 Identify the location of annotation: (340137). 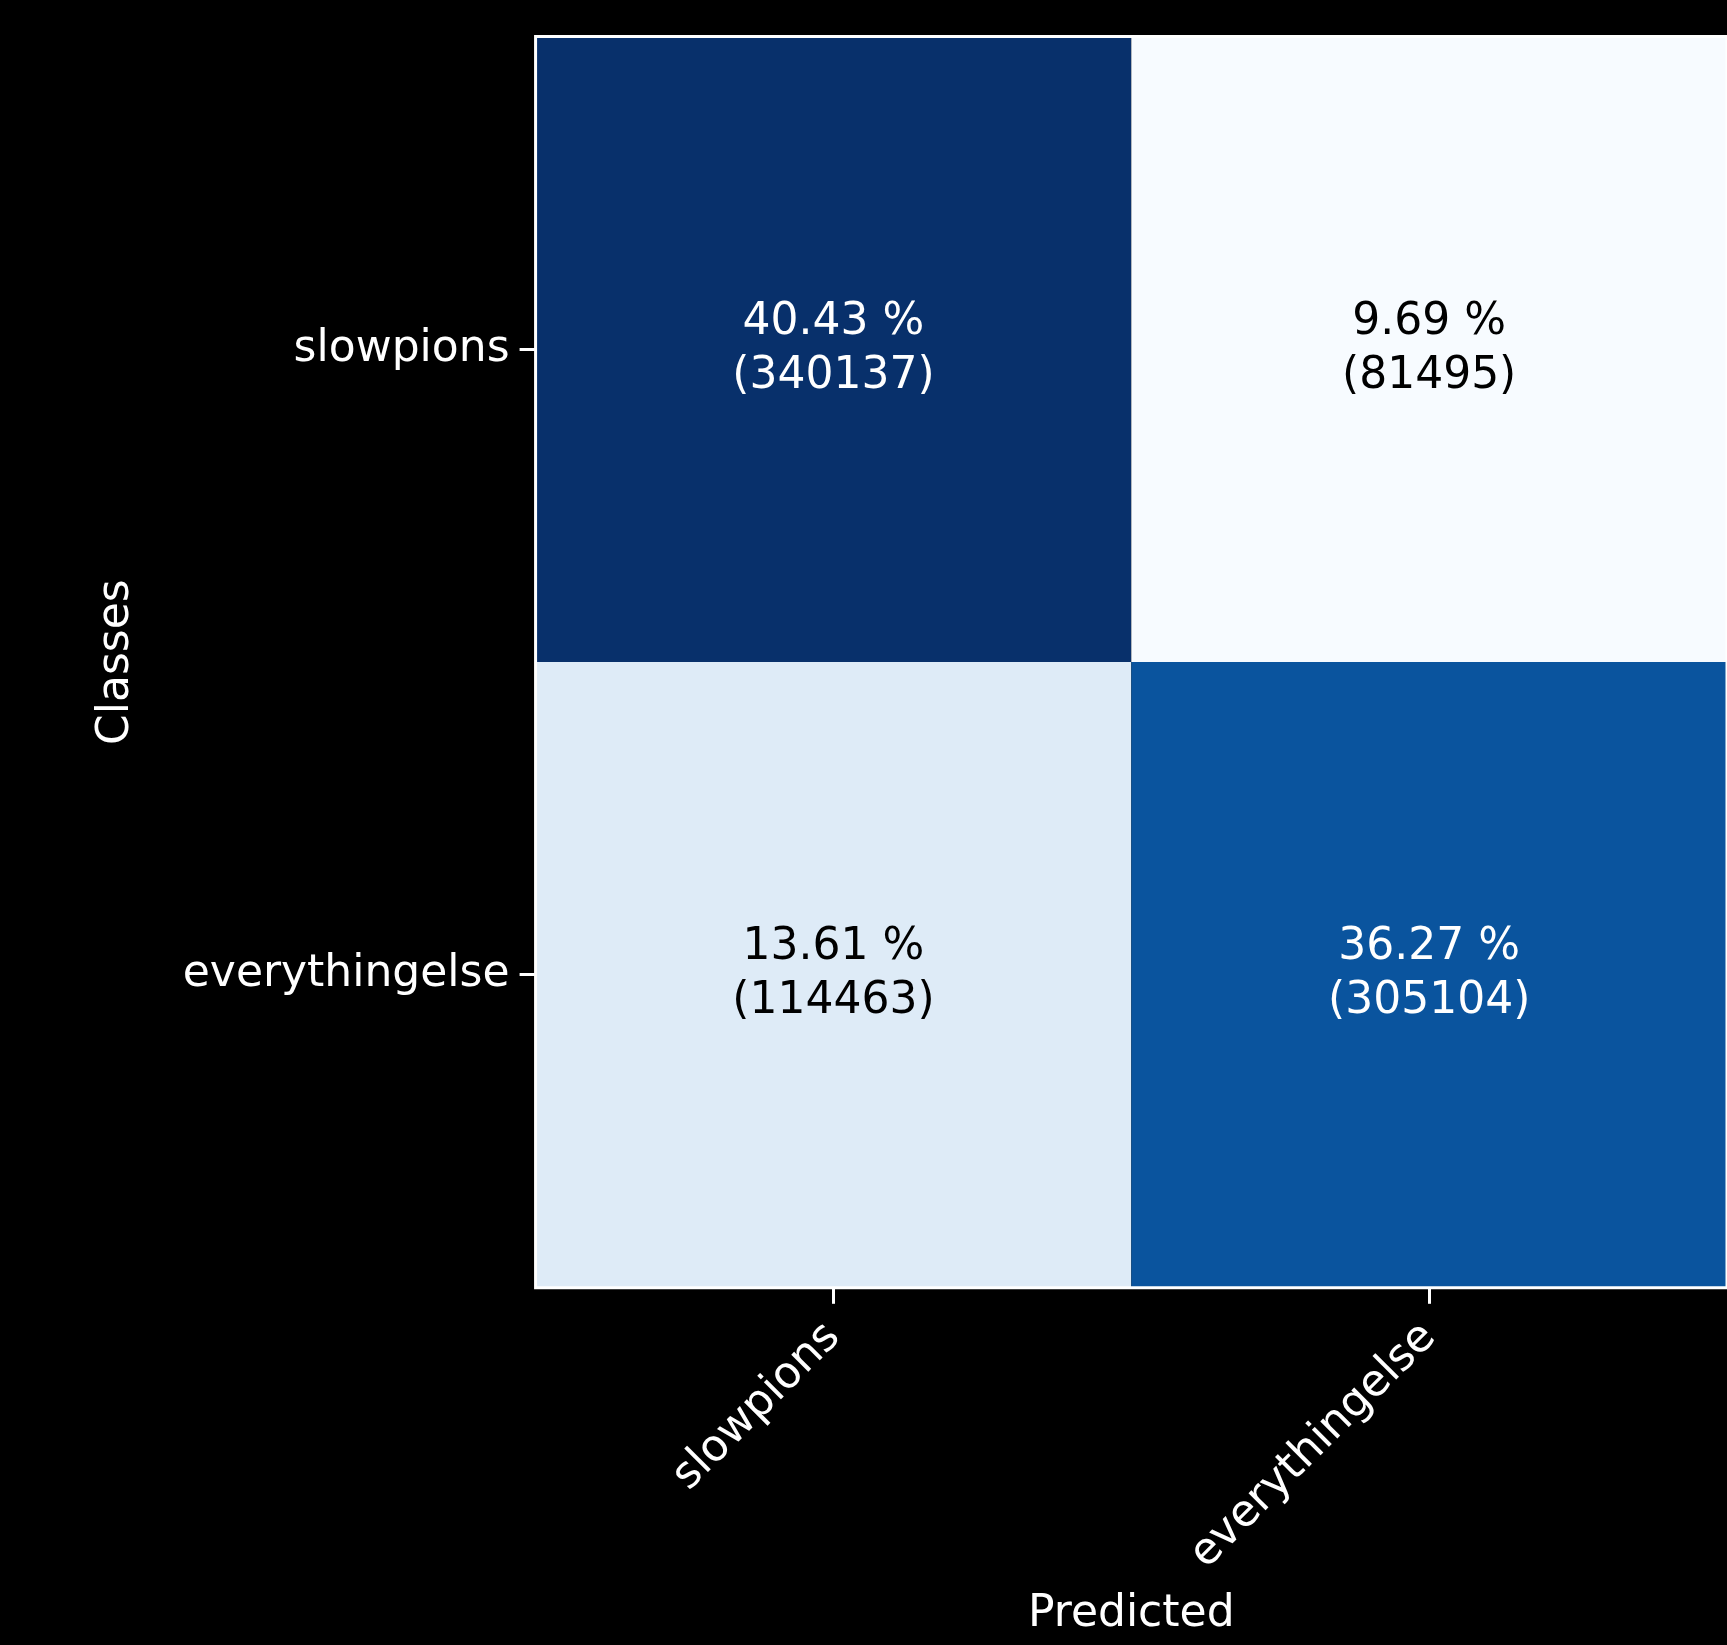
(833, 372).